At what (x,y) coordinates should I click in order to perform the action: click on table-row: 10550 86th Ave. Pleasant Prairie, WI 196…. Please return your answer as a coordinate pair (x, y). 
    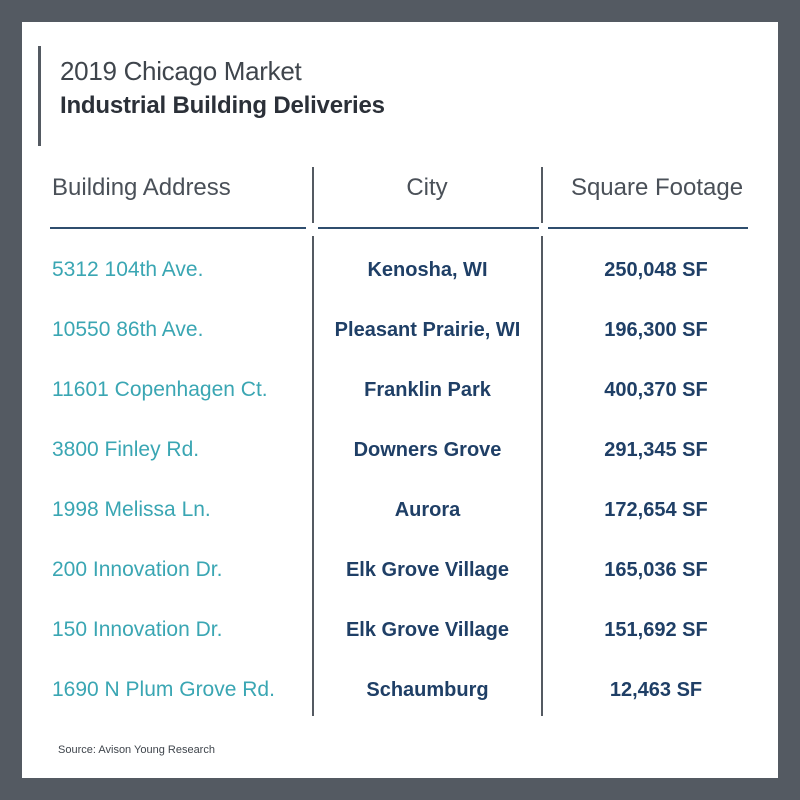
    Looking at the image, I should click on (400, 330).